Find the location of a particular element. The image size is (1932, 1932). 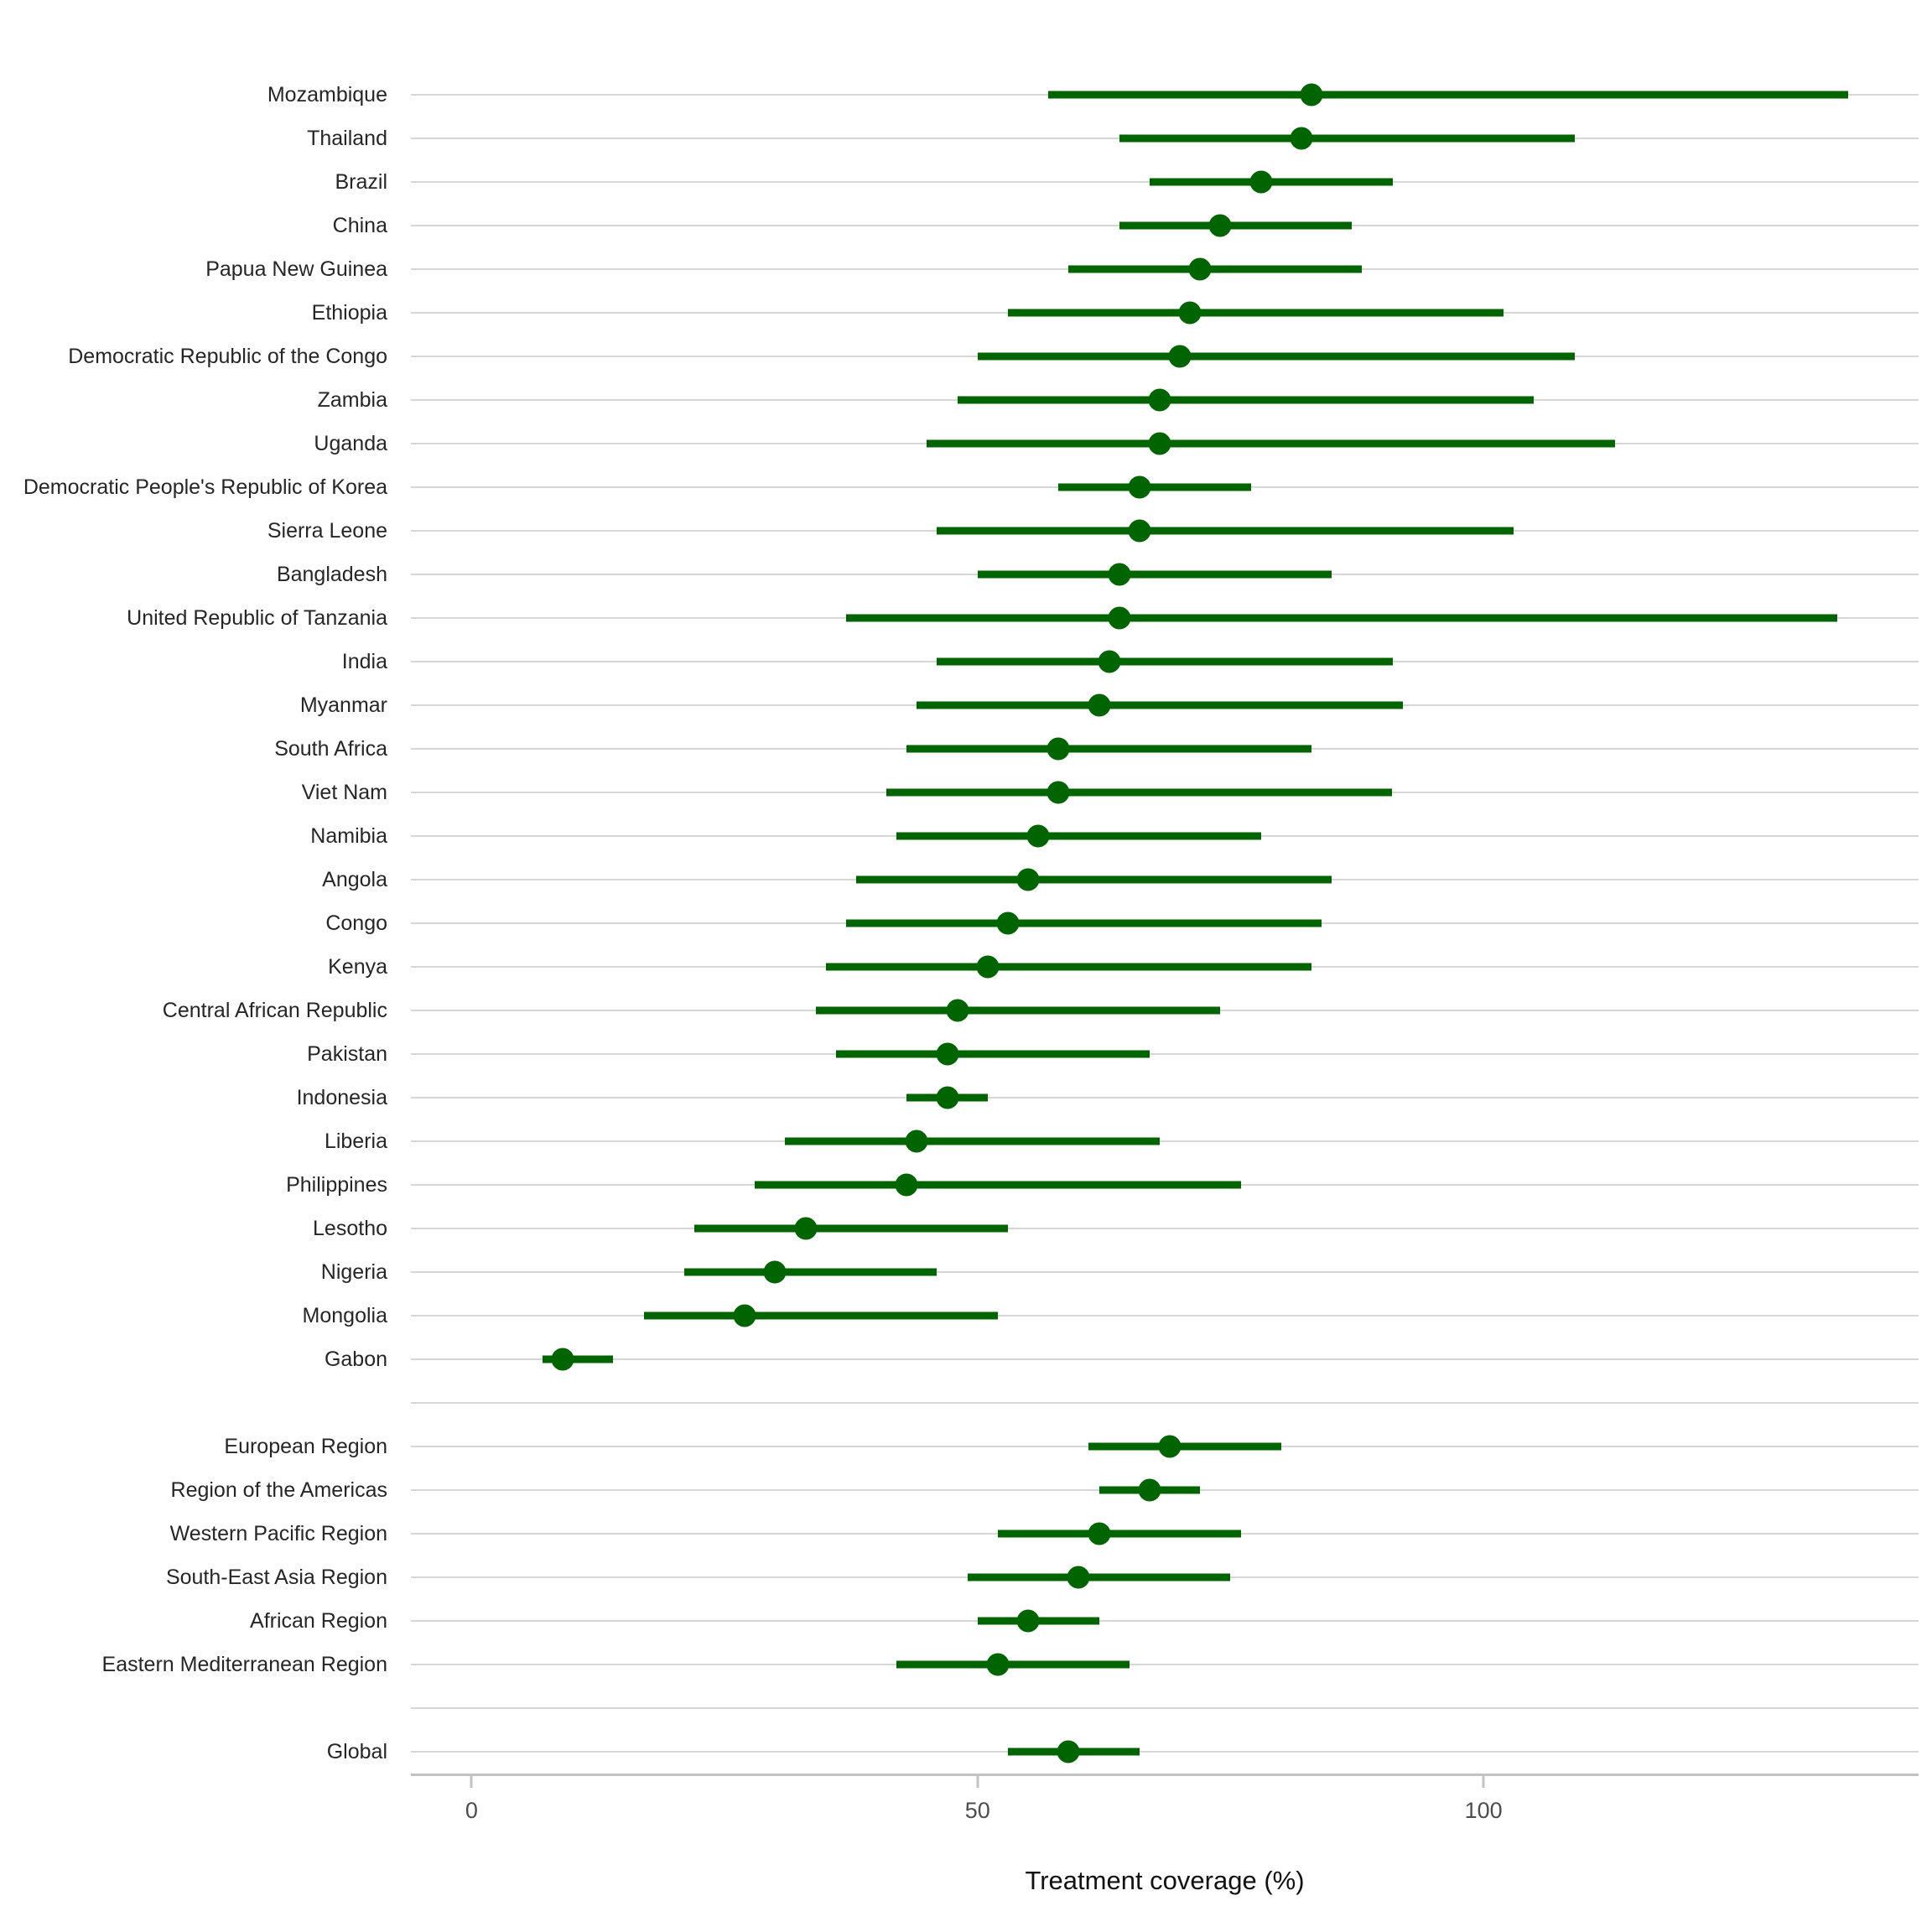

chart-row: Liberia is located at coordinates (966, 1141).